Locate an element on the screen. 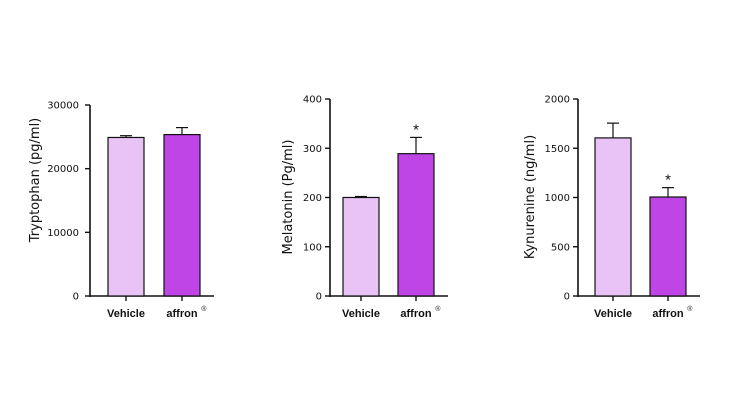  y-tick-label: 500 is located at coordinates (560, 247).